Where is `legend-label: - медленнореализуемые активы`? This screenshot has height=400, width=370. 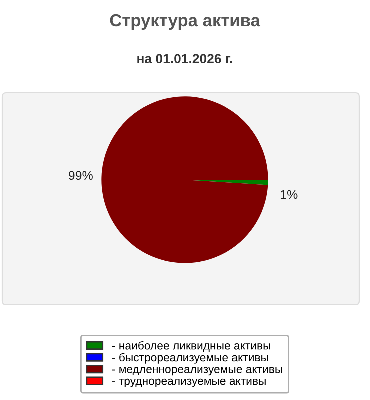 legend-label: - медленнореализуемые активы is located at coordinates (197, 371).